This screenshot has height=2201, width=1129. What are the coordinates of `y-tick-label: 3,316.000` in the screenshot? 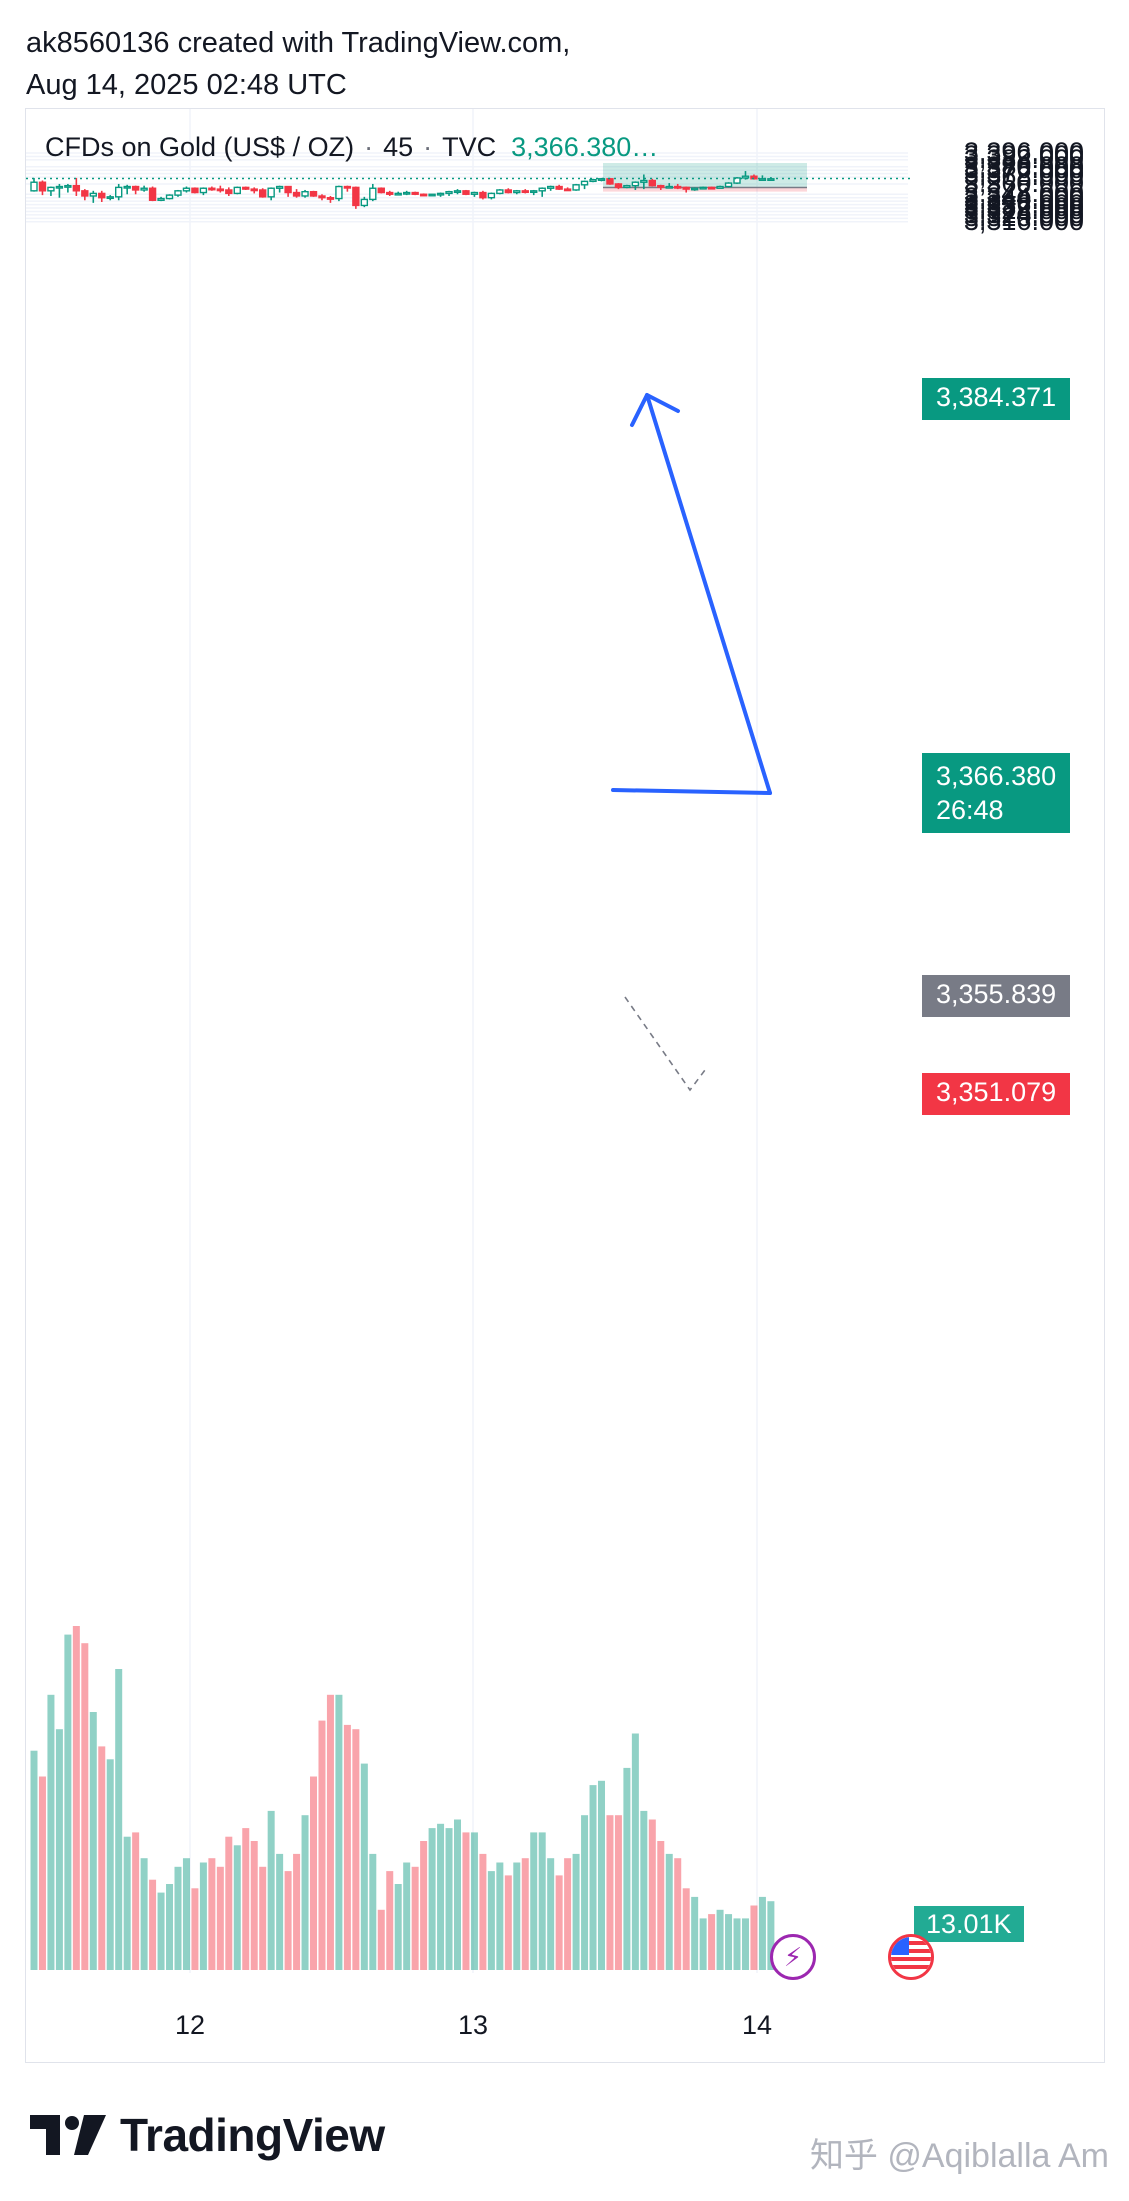 It's located at (1023, 220).